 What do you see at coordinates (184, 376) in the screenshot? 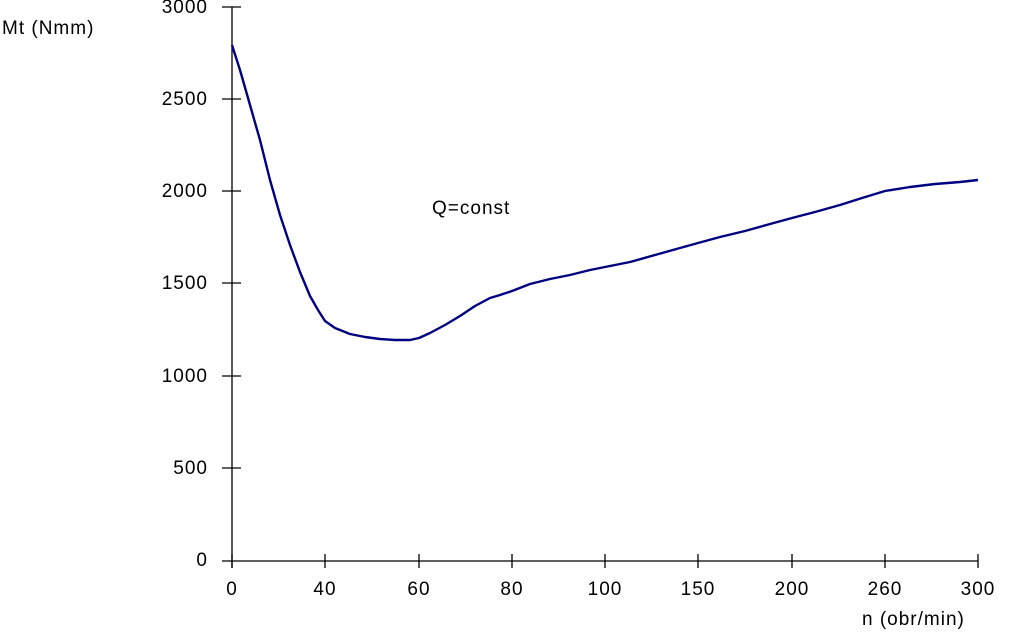
I see `y-tick-label: 1000` at bounding box center [184, 376].